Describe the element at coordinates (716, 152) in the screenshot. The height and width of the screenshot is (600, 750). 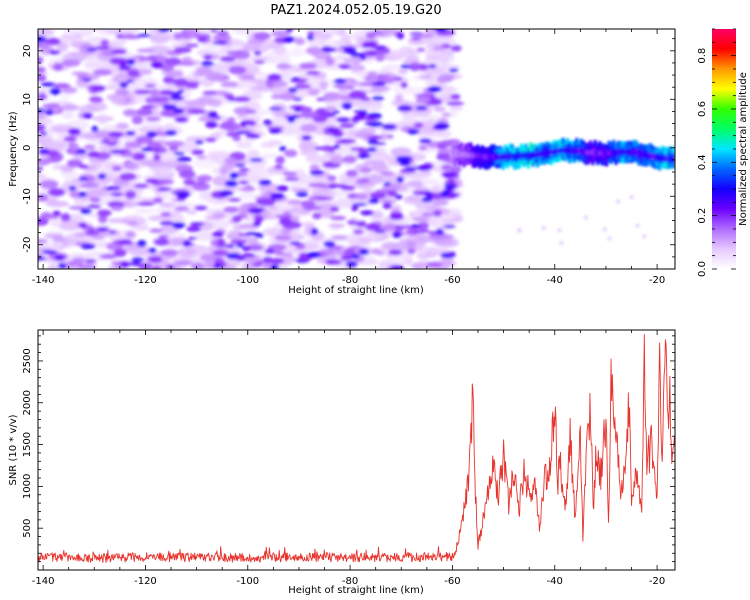
I see `colorbar-ticks: 0.0 0.2 0.4 0.6 0.8` at that location.